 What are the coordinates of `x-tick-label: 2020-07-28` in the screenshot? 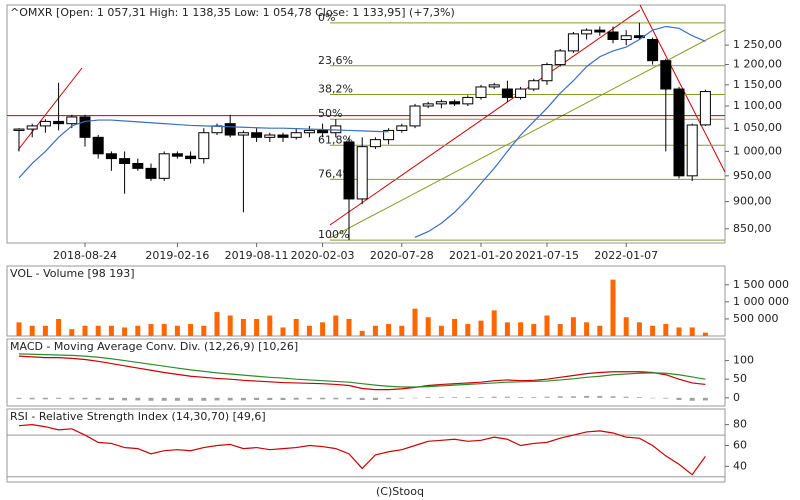 It's located at (402, 255).